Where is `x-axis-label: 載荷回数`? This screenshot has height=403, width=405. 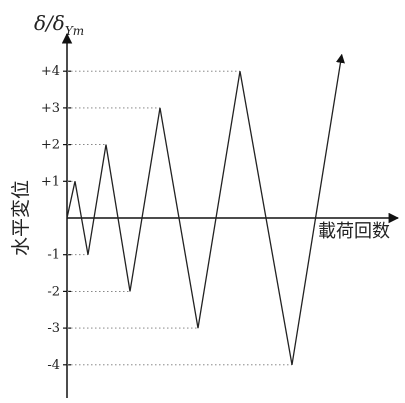 x-axis-label: 載荷回数 is located at coordinates (354, 231).